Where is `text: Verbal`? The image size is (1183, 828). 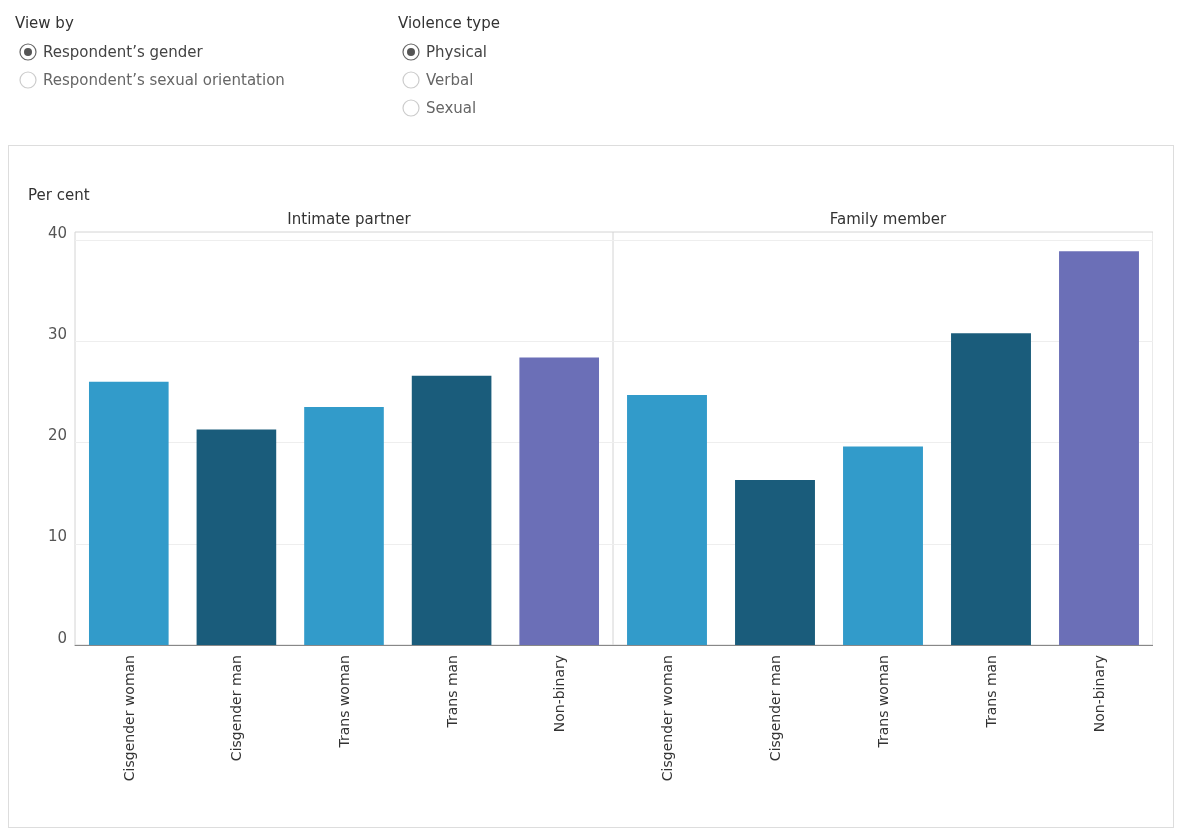 text: Verbal is located at coordinates (450, 80).